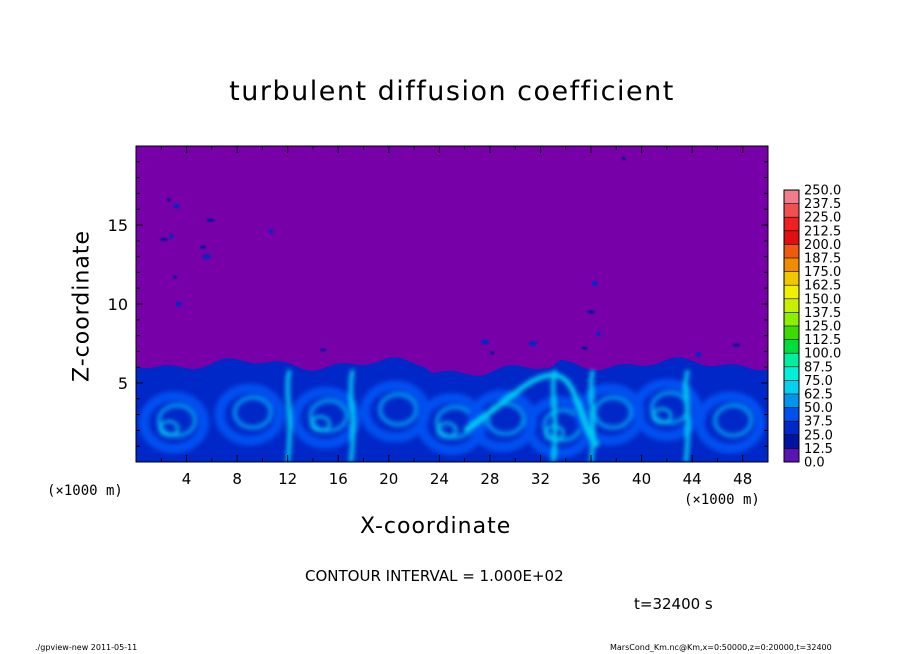 This screenshot has width=904, height=654. I want to click on colorbar-label: 100.0, so click(822, 354).